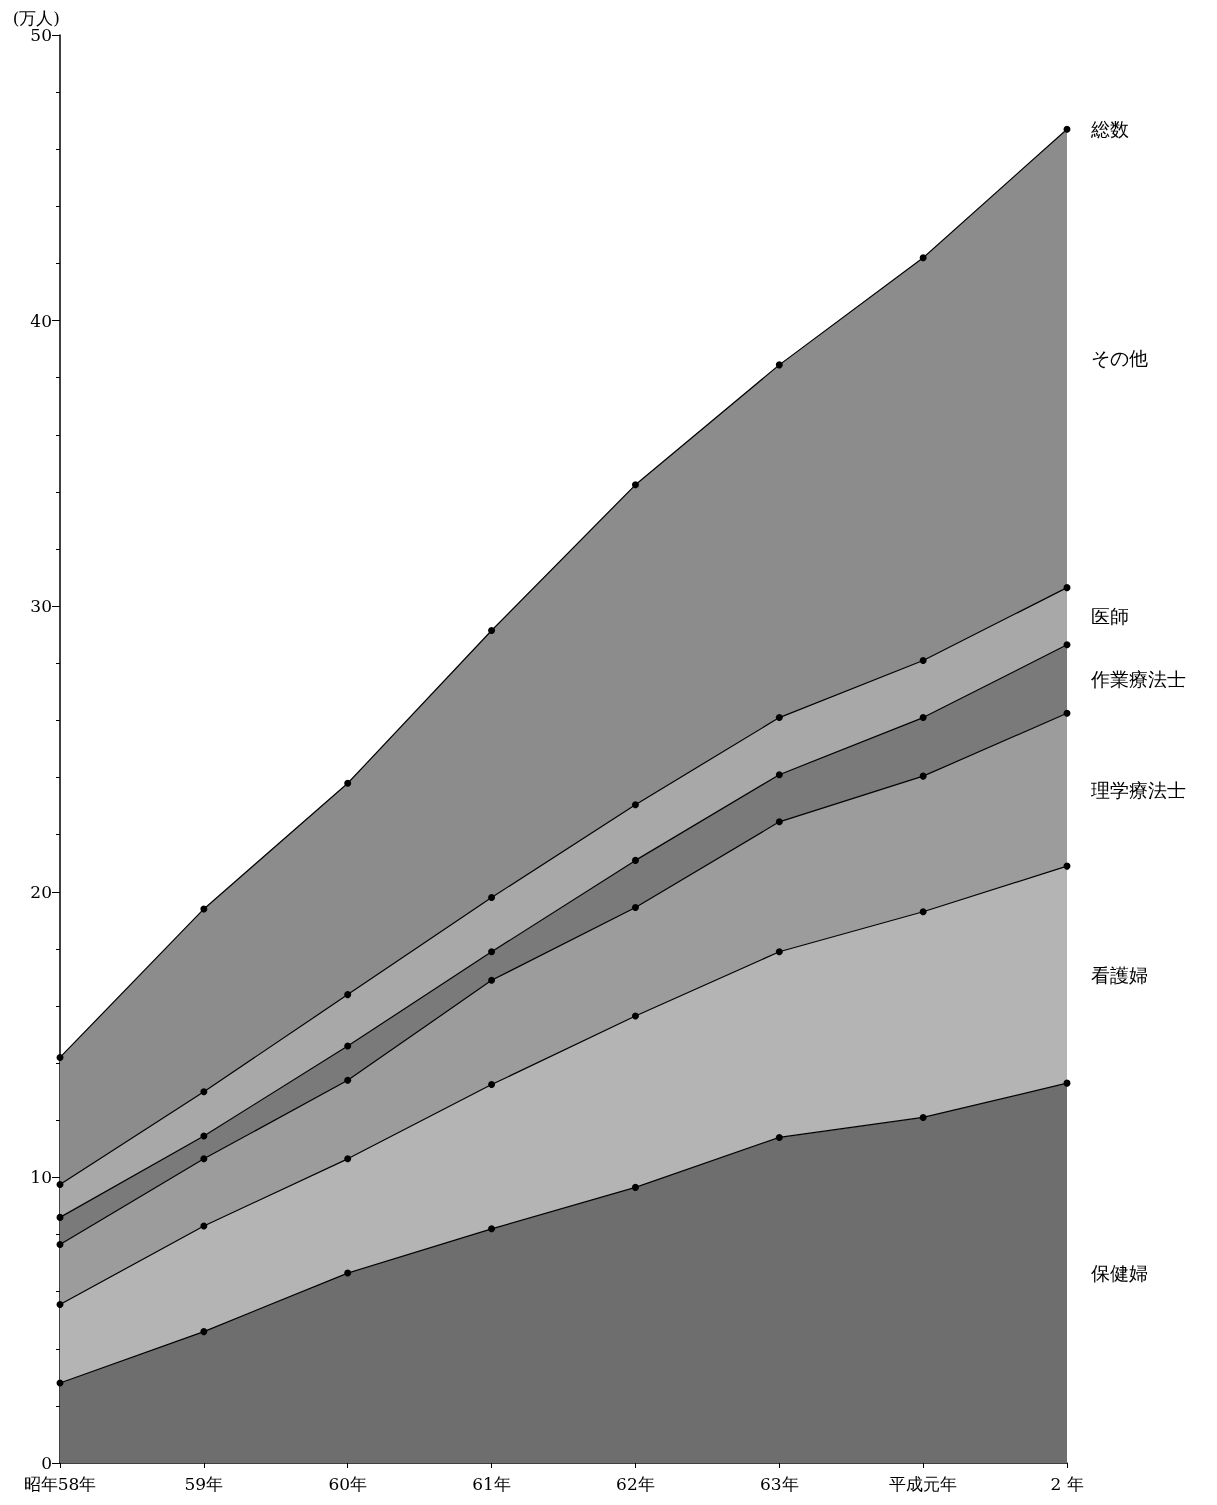 This screenshot has height=1505, width=1217. I want to click on x-tick-label: 62年, so click(635, 1483).